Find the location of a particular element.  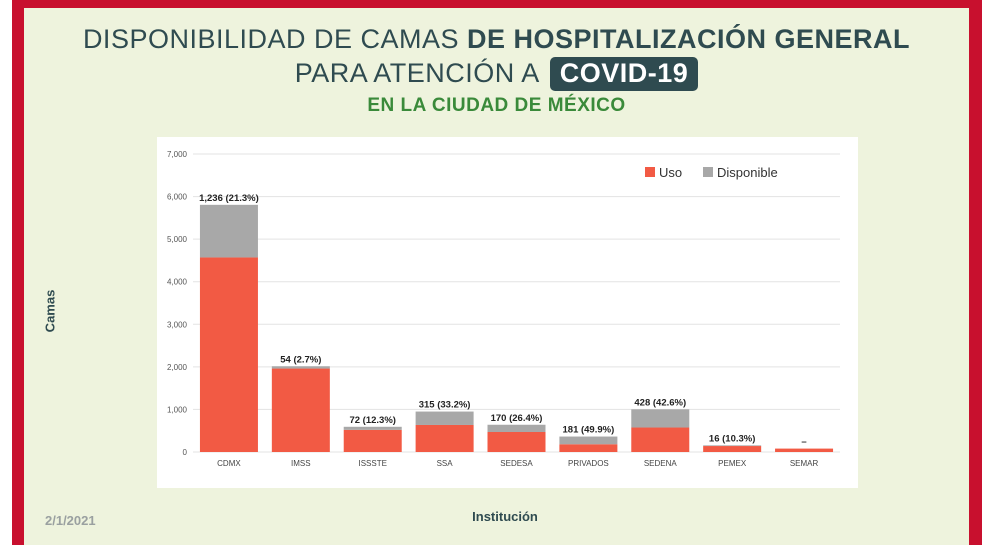

x-tick-label: IMSS is located at coordinates (301, 463).